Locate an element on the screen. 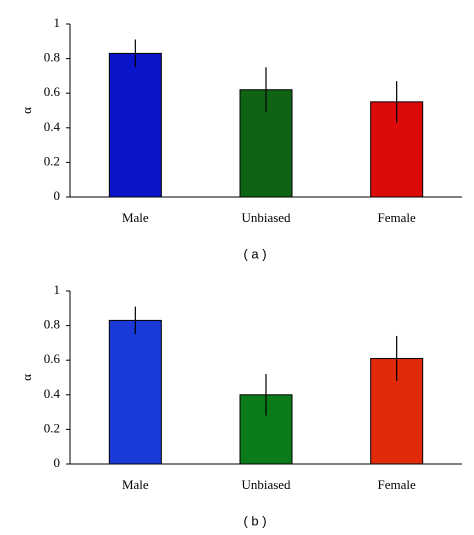  caption: ( a ) is located at coordinates (254, 253).